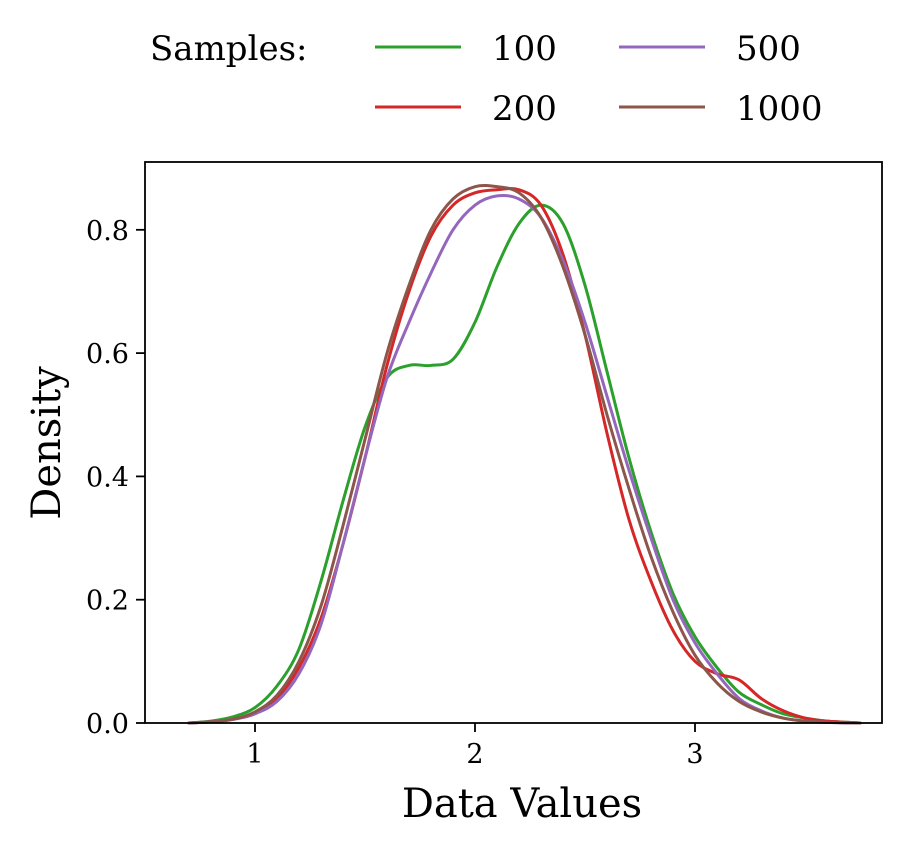 Image resolution: width=913 pixels, height=841 pixels. I want to click on x-tick-label: 1, so click(254, 754).